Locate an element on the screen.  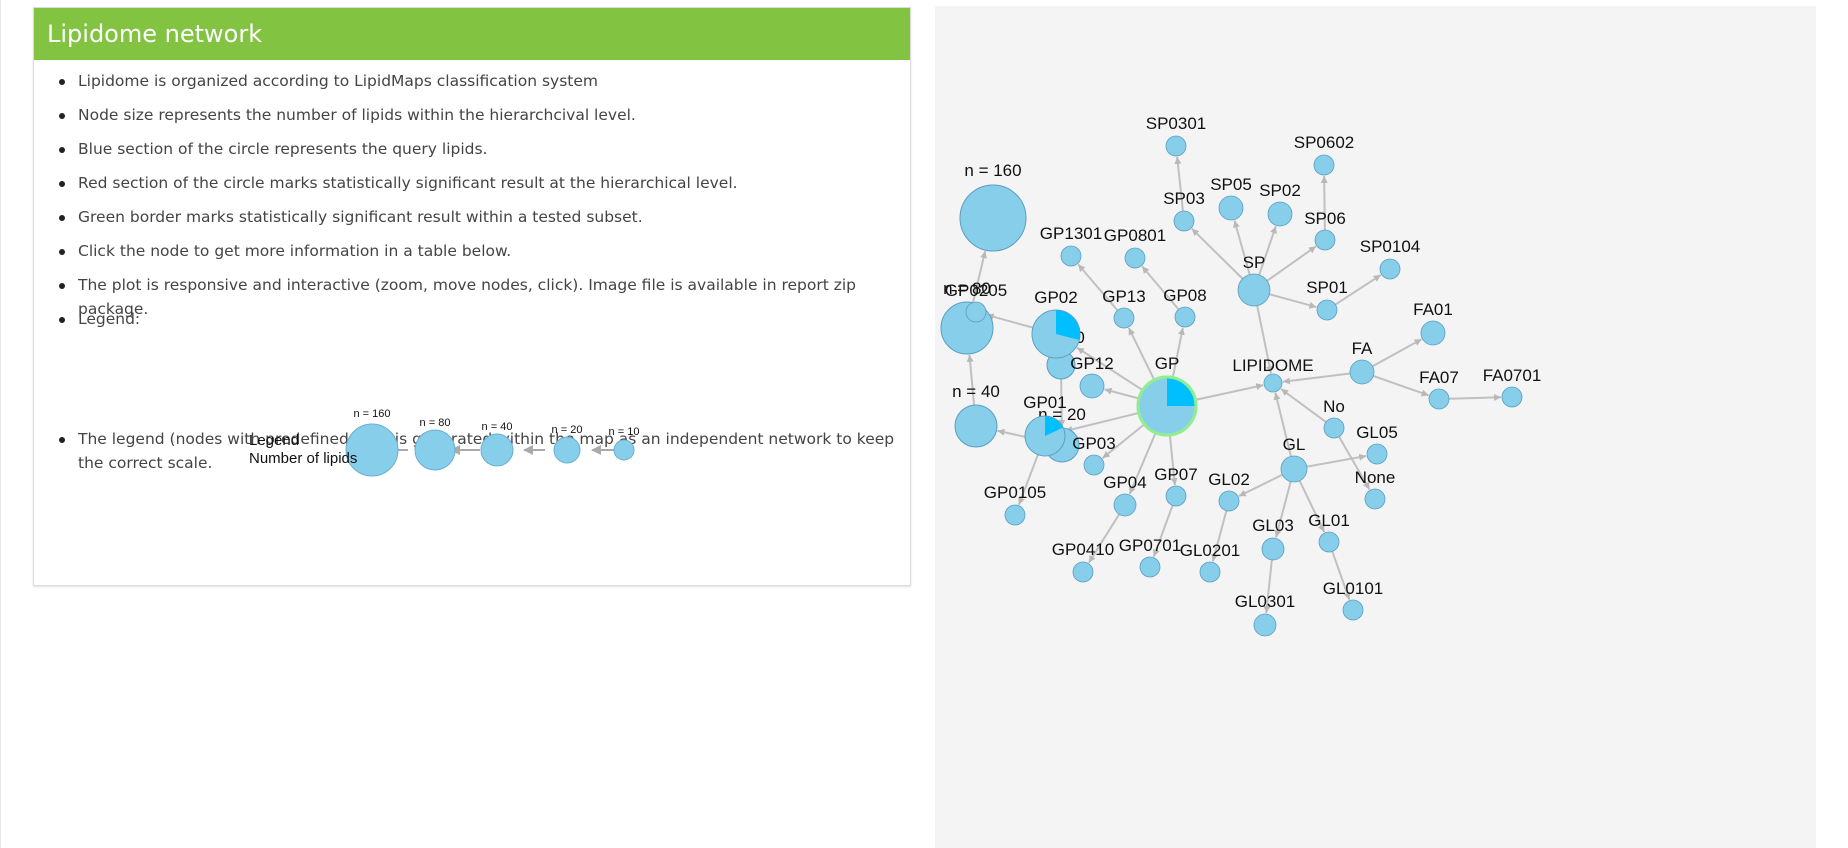
node-sp03: SP03 is located at coordinates (1184, 210).